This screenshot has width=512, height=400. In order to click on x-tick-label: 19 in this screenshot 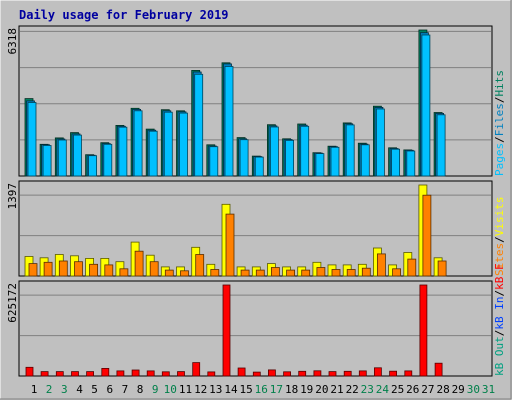, I will do `click(306, 389)`.